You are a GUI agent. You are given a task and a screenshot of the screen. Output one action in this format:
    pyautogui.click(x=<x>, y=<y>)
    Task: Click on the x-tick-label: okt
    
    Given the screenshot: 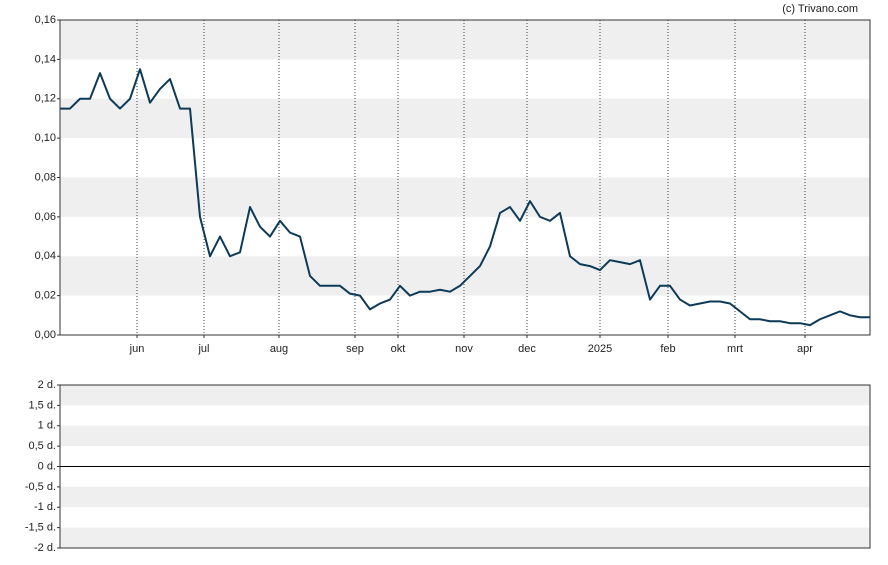 What is the action you would take?
    pyautogui.click(x=398, y=349)
    